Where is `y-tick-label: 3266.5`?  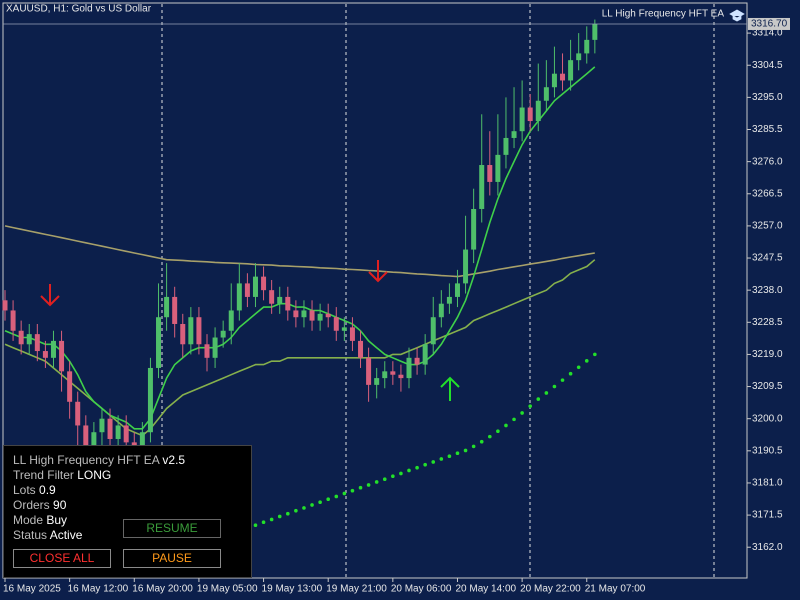 y-tick-label: 3266.5 is located at coordinates (767, 193).